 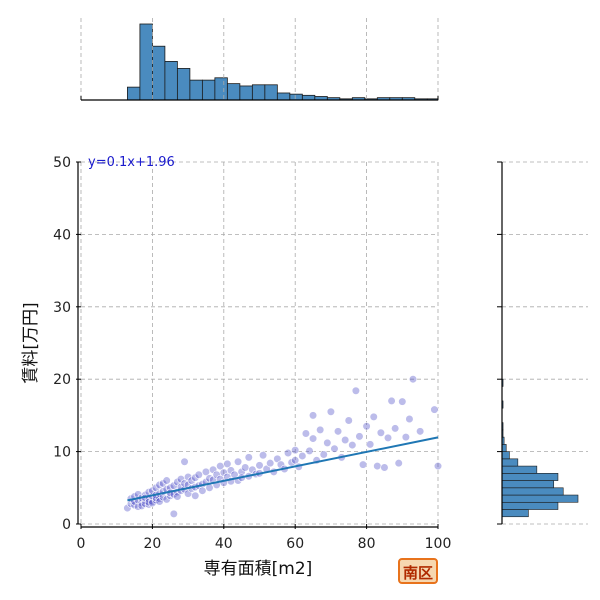 I want to click on region-badge: 南区, so click(x=418, y=571).